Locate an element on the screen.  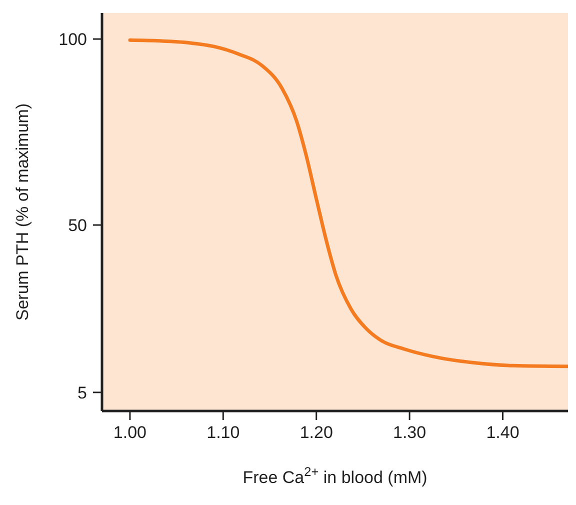
x-axis-title: Free Ca$^{2+}$ in blood (mM) is located at coordinates (335, 475).